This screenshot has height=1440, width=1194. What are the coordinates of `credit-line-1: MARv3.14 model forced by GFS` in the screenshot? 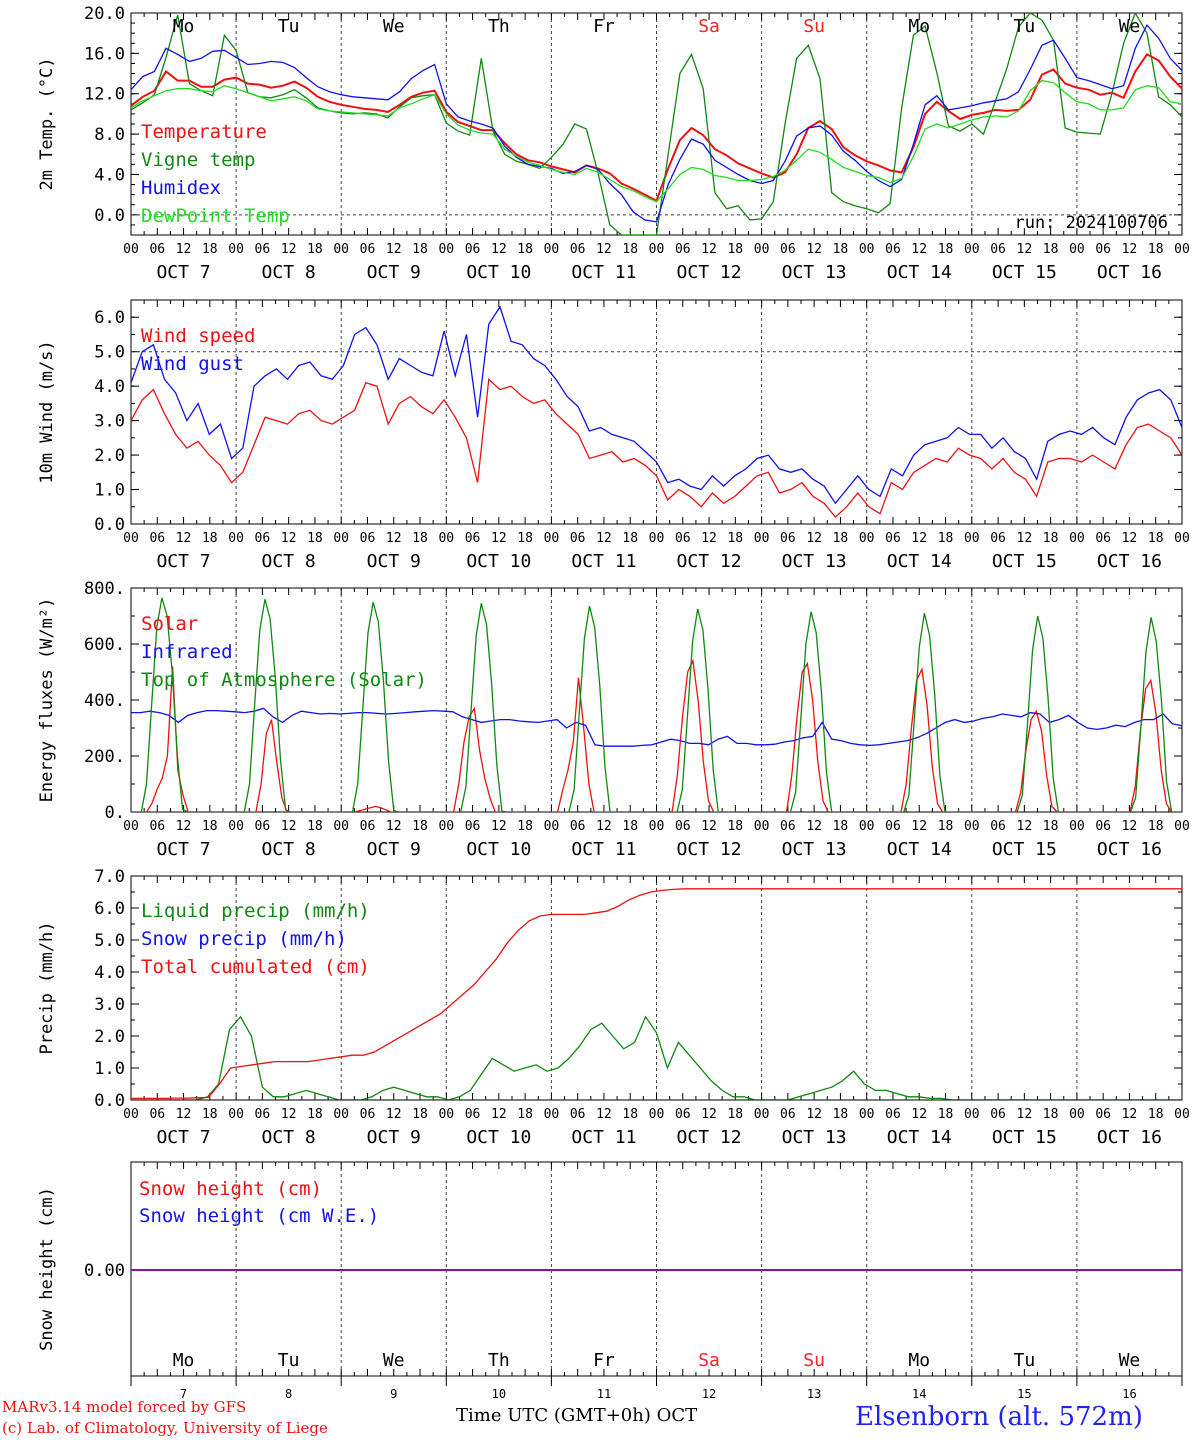 It's located at (124, 1407).